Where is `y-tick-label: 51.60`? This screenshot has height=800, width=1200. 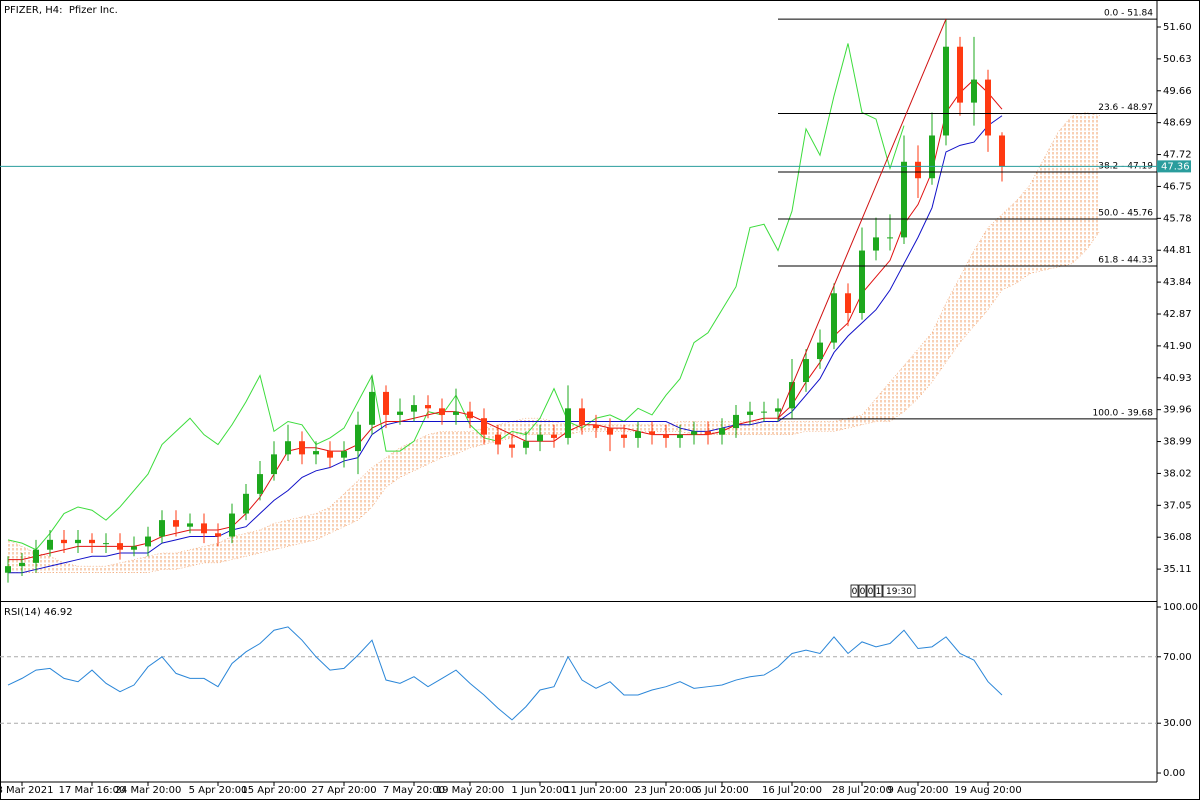
y-tick-label: 51.60 is located at coordinates (1177, 27).